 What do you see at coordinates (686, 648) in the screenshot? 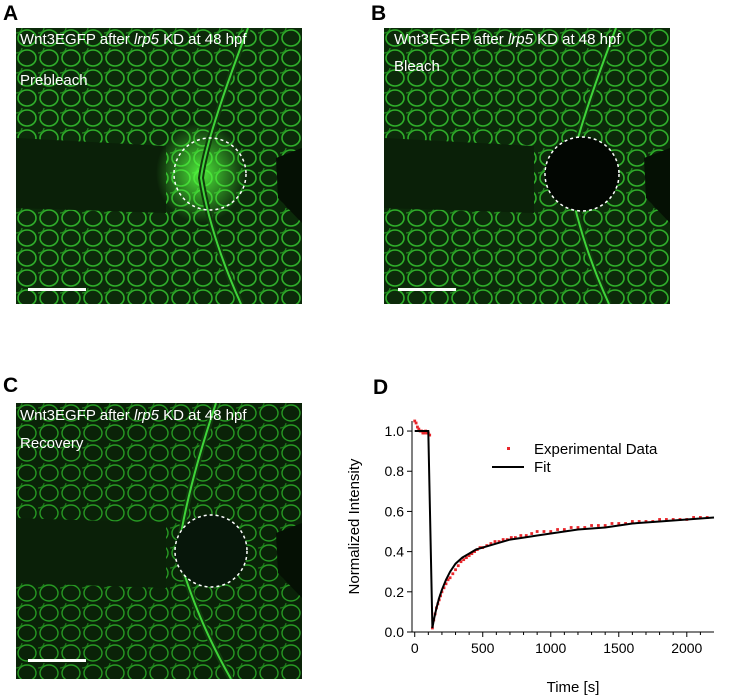
I see `x-tick-label: 2000` at bounding box center [686, 648].